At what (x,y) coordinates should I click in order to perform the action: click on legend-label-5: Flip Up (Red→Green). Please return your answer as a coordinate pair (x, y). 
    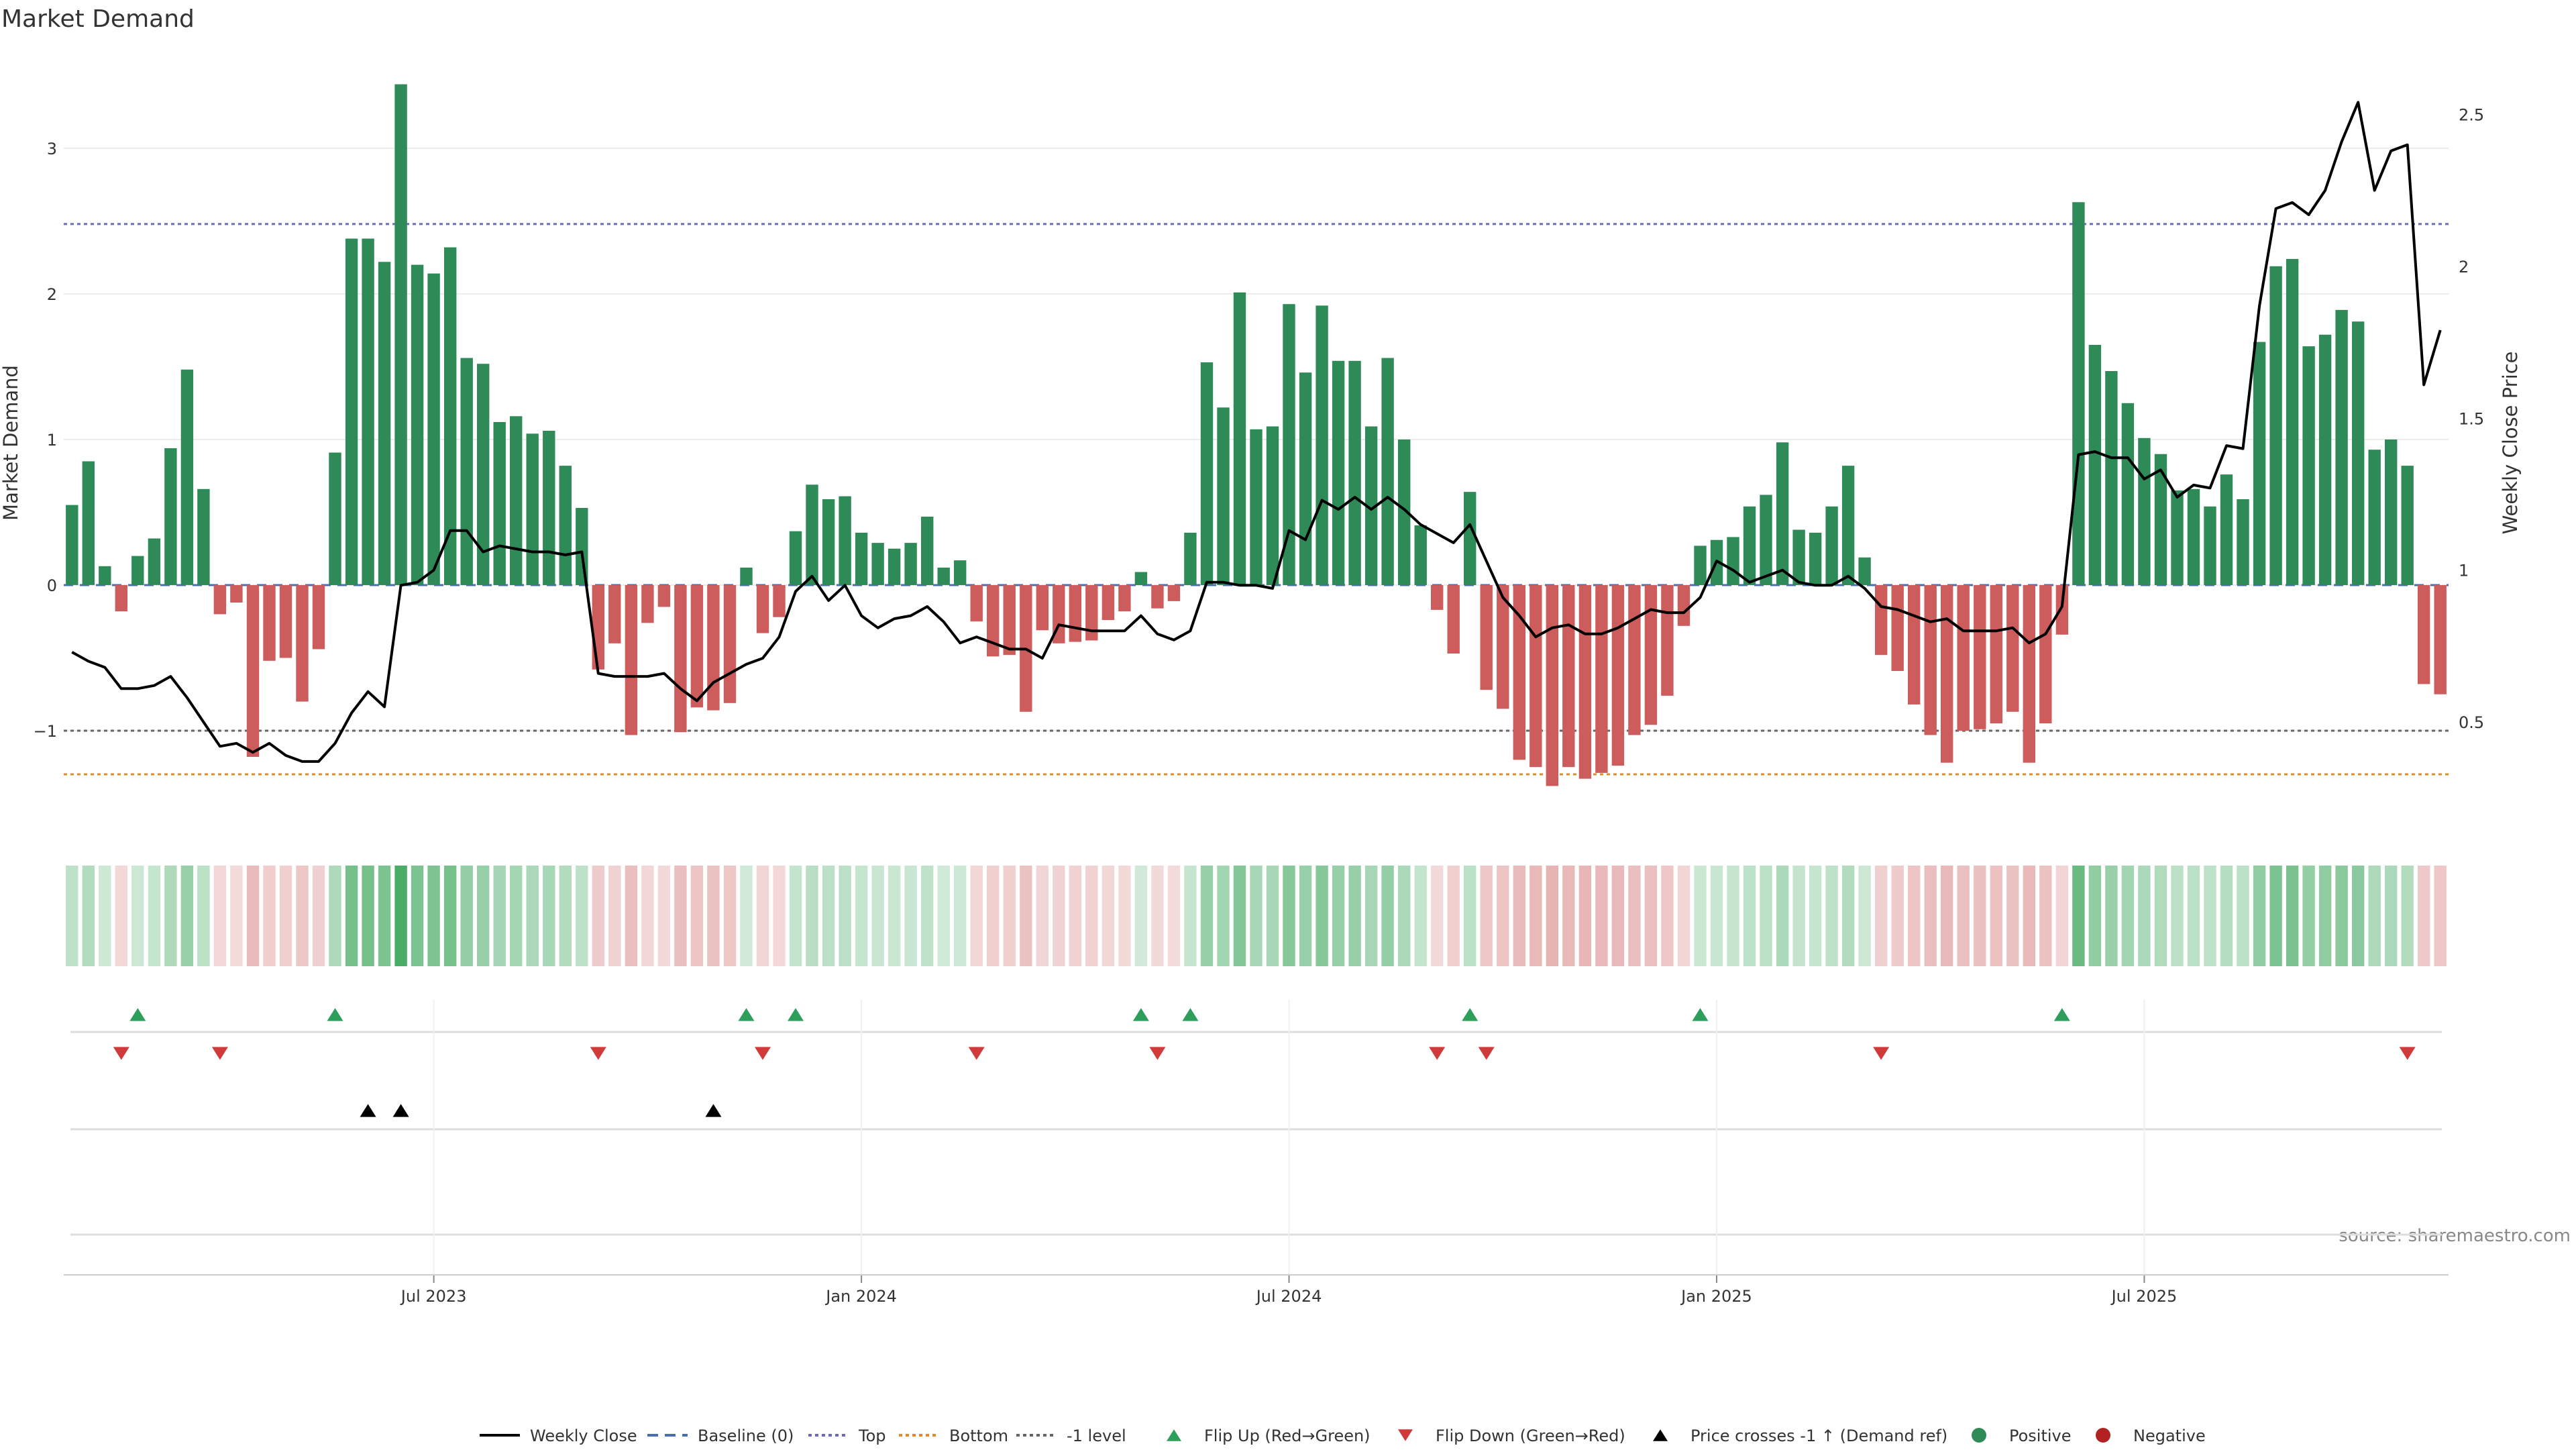
    Looking at the image, I should click on (1287, 1436).